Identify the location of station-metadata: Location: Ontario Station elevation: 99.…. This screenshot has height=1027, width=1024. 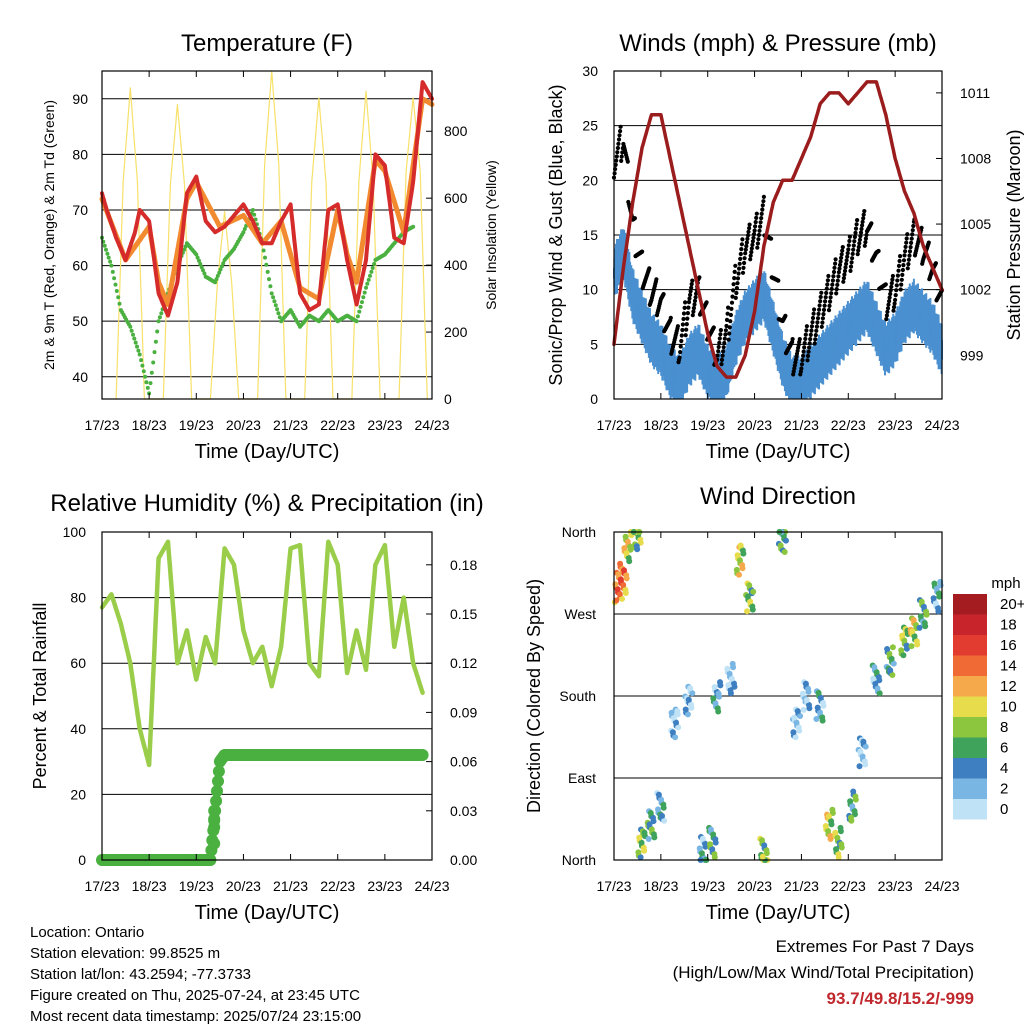
(195, 974).